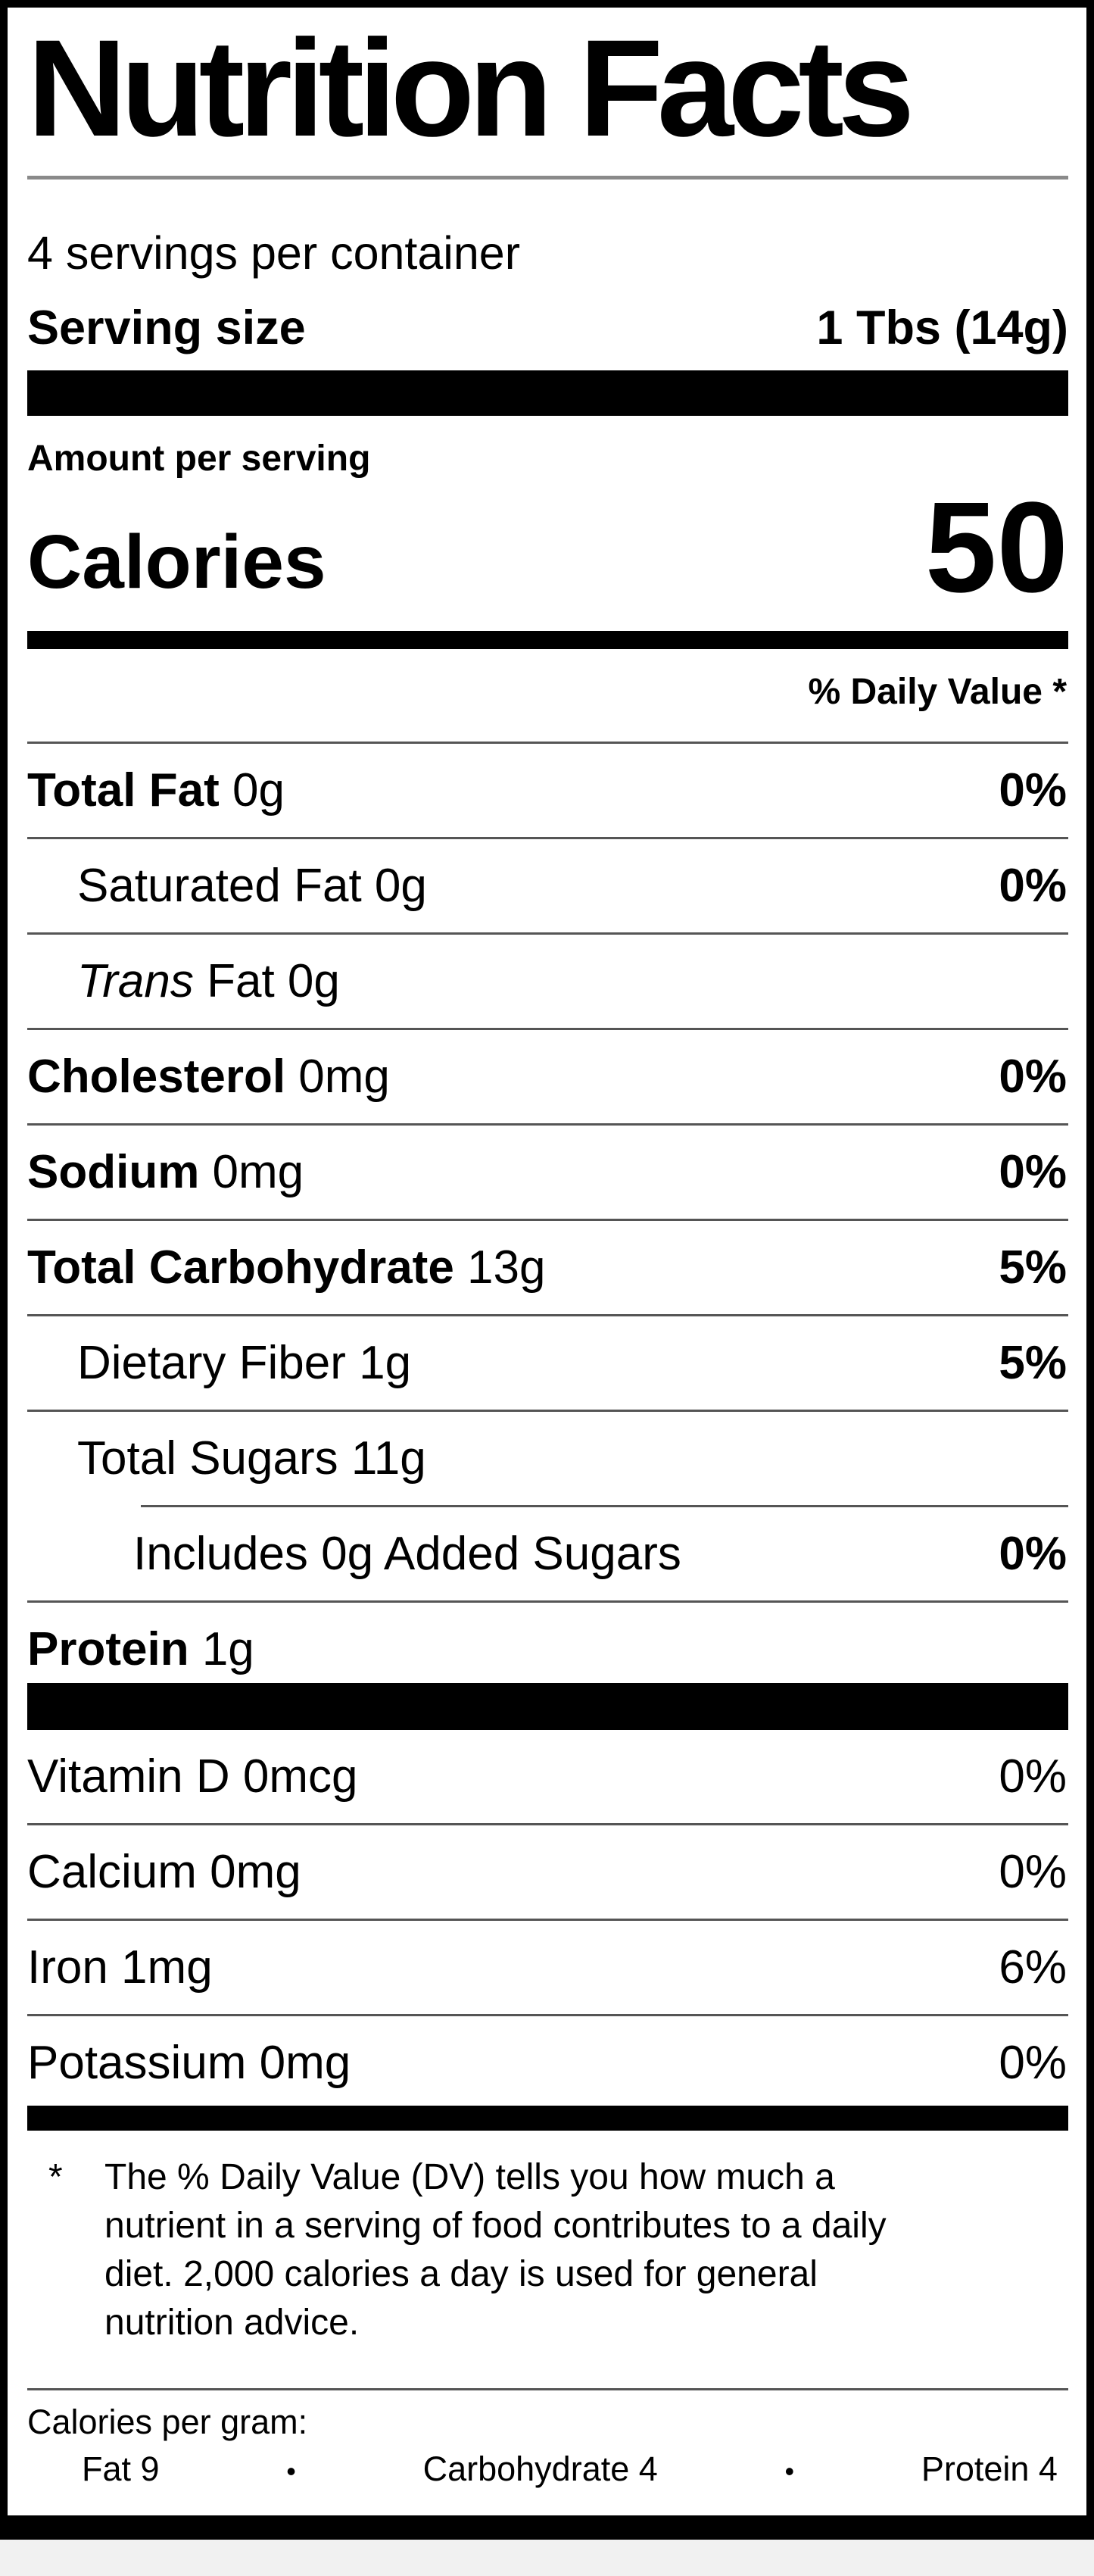 The width and height of the screenshot is (1094, 2576). I want to click on serving-size-value: 1 Tbs (14g), so click(942, 328).